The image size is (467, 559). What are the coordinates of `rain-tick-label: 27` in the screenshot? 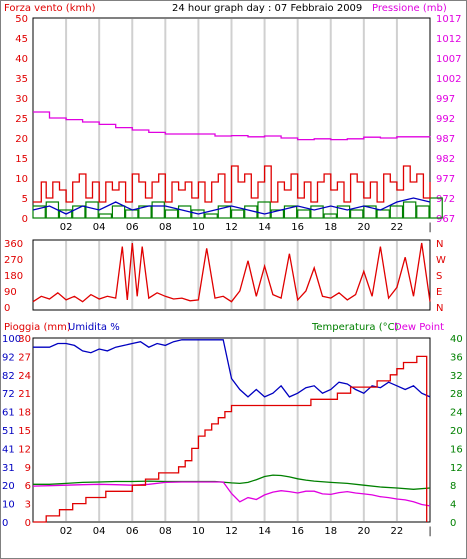 It's located at (24, 357).